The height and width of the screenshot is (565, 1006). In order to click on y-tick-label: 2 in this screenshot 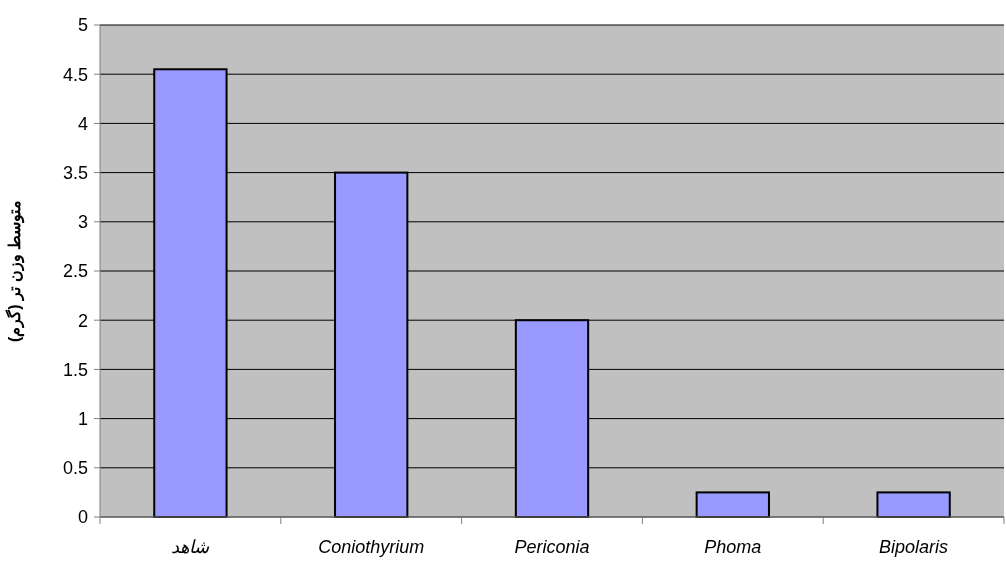, I will do `click(82, 320)`.